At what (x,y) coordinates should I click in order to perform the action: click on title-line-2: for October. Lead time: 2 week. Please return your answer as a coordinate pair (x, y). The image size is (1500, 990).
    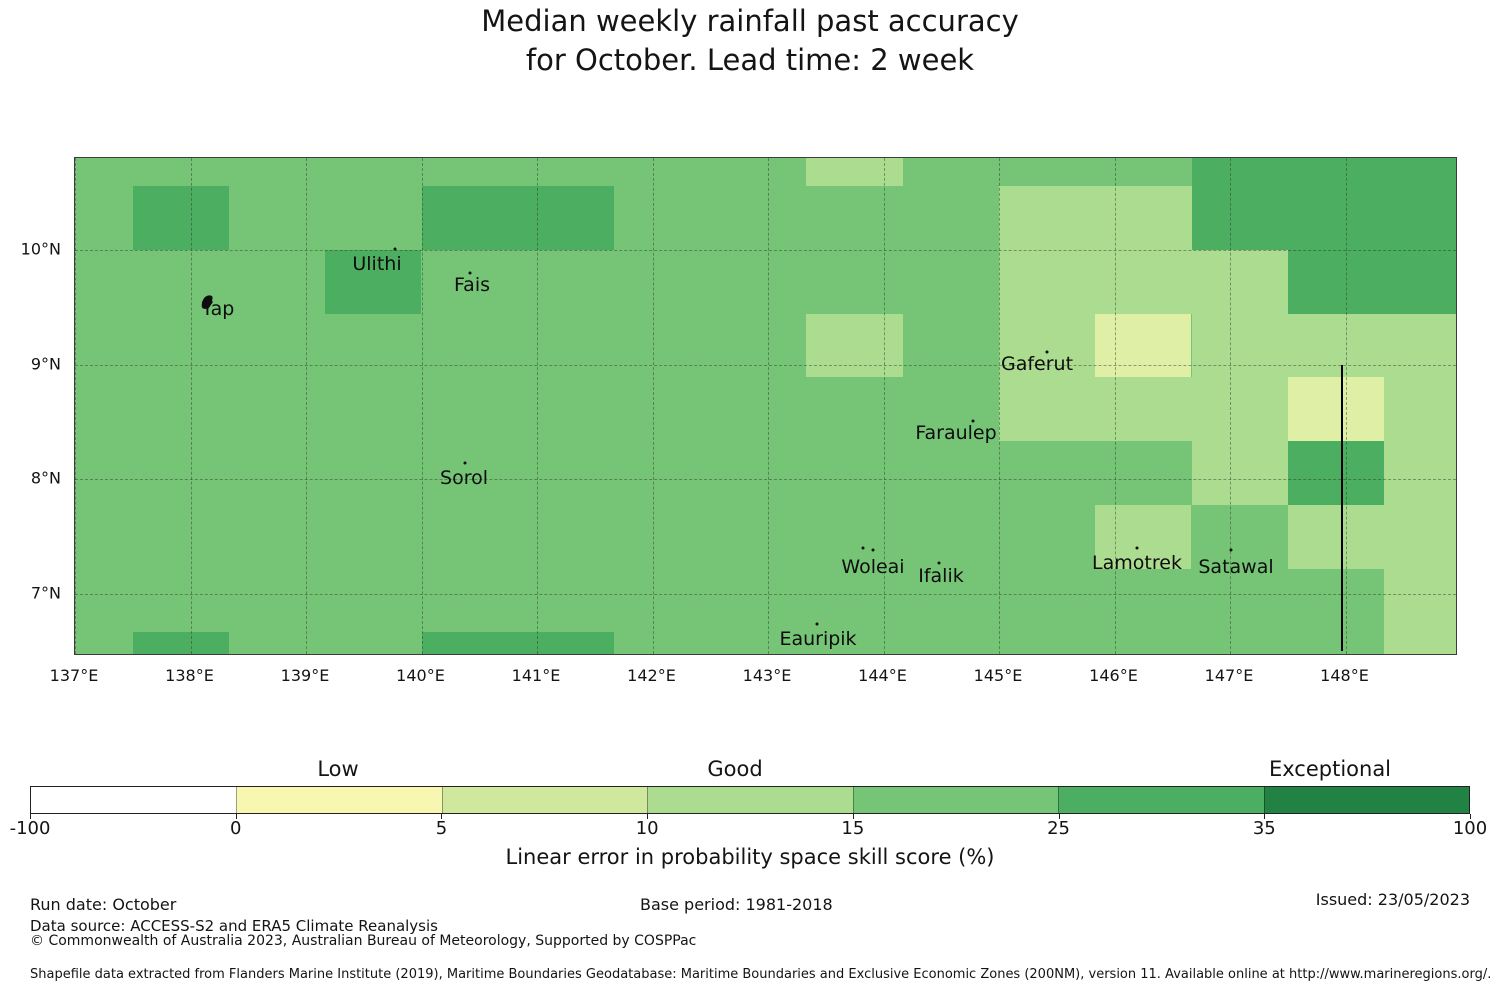
    Looking at the image, I should click on (750, 60).